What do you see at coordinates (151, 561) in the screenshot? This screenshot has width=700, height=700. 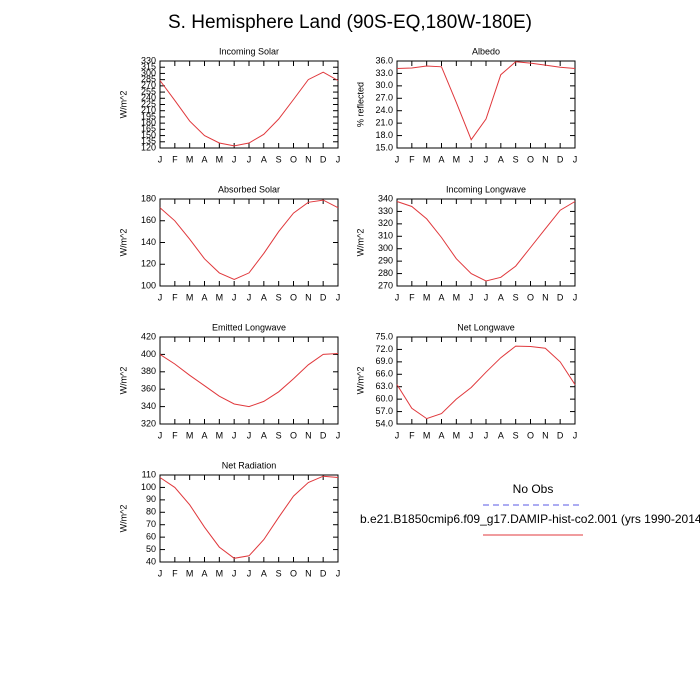 I see `y-tick-label: 40` at bounding box center [151, 561].